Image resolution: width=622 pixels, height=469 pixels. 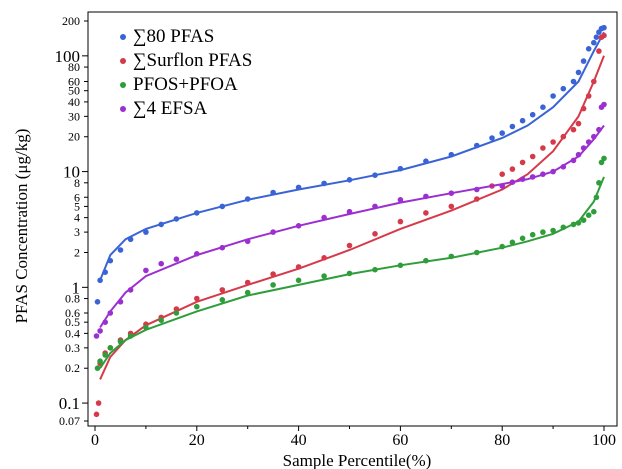 What do you see at coordinates (69, 403) in the screenshot?
I see `y-tick-label: 0.1` at bounding box center [69, 403].